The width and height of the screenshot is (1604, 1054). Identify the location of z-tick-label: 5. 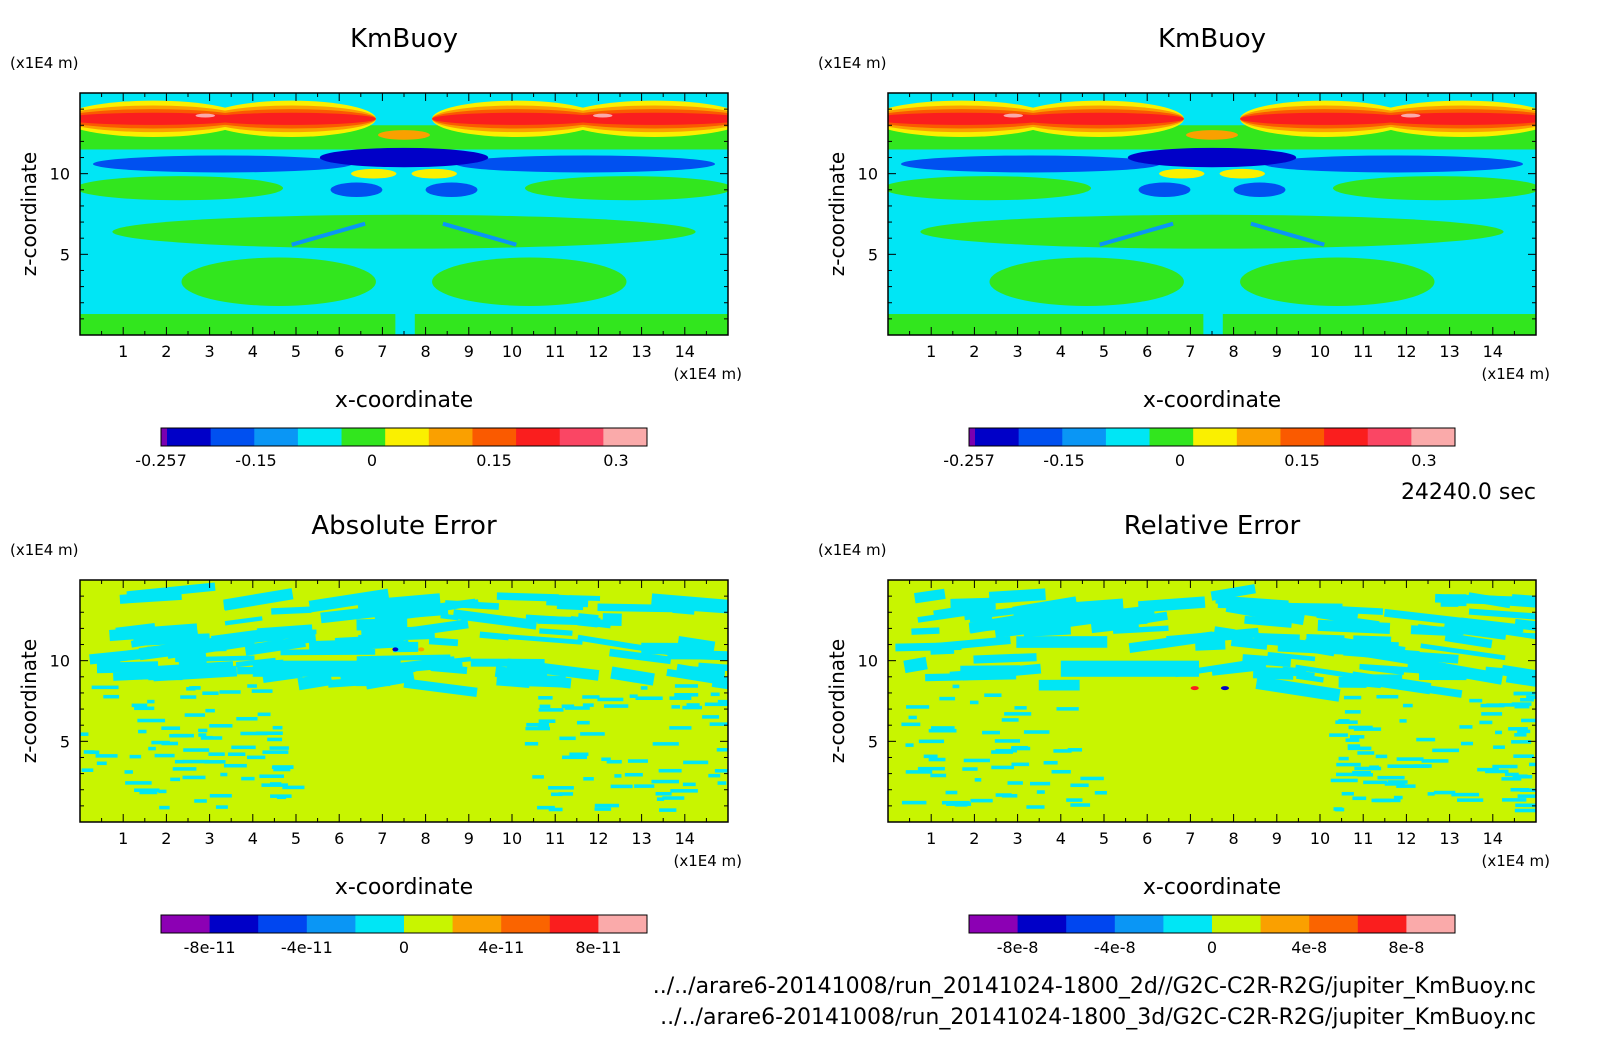
(65, 741).